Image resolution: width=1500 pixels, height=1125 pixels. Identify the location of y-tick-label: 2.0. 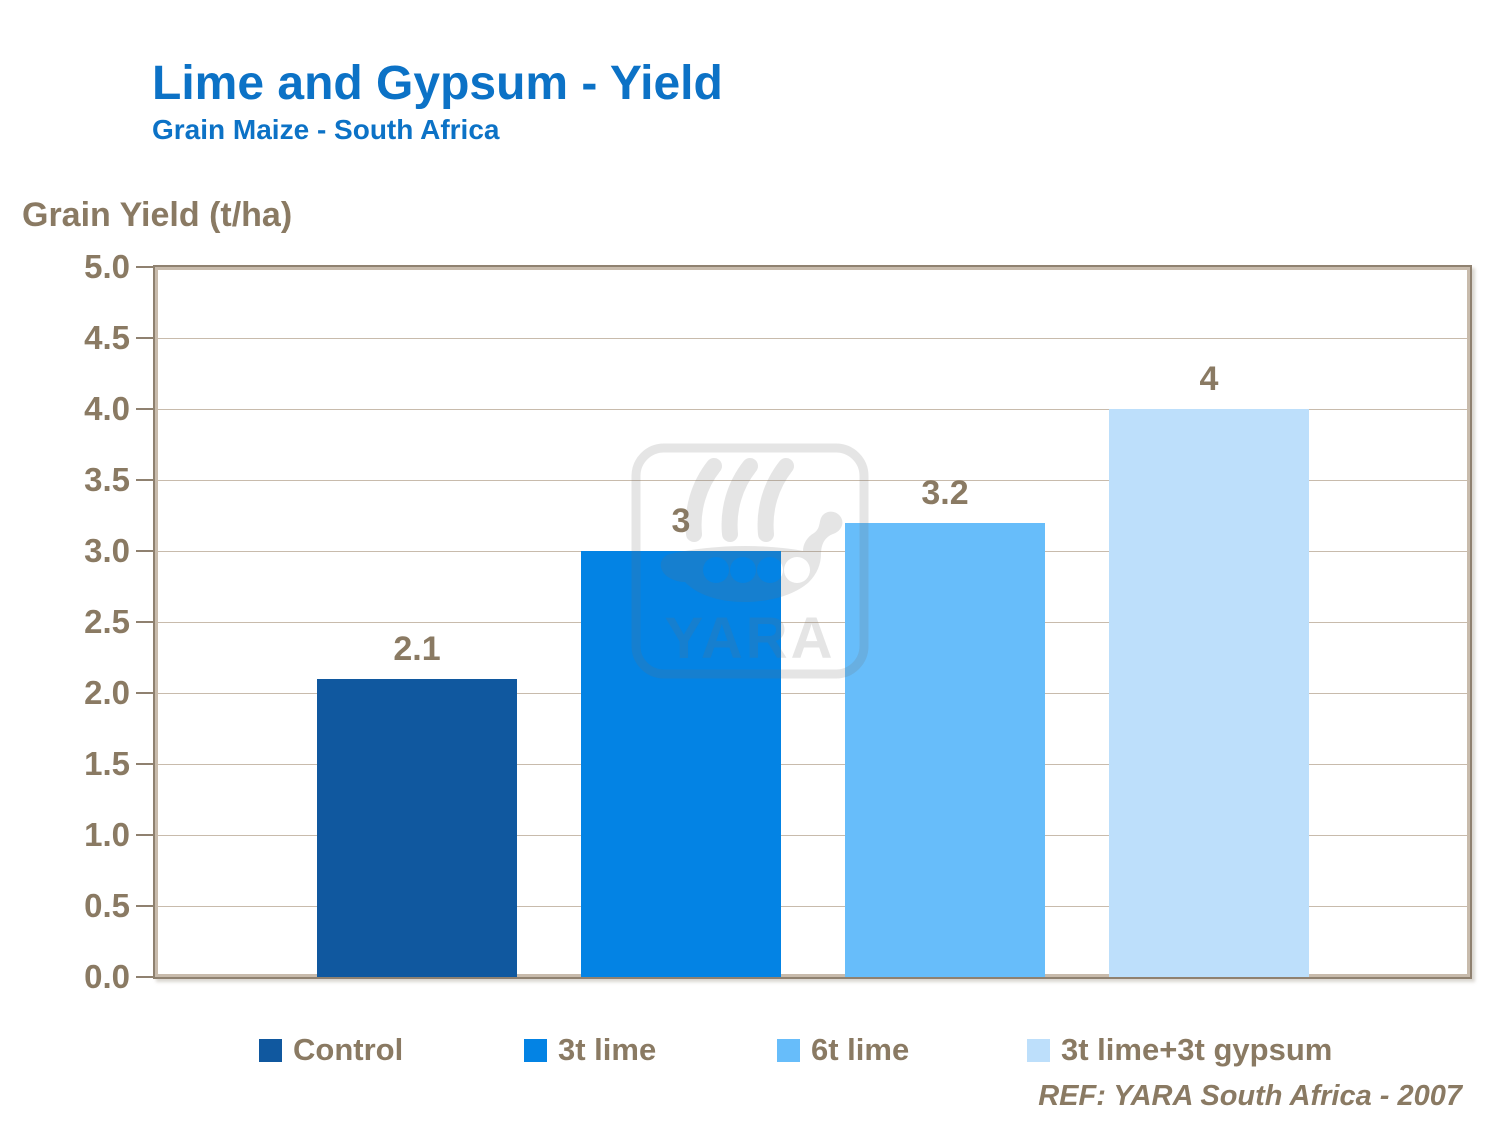
(107, 692).